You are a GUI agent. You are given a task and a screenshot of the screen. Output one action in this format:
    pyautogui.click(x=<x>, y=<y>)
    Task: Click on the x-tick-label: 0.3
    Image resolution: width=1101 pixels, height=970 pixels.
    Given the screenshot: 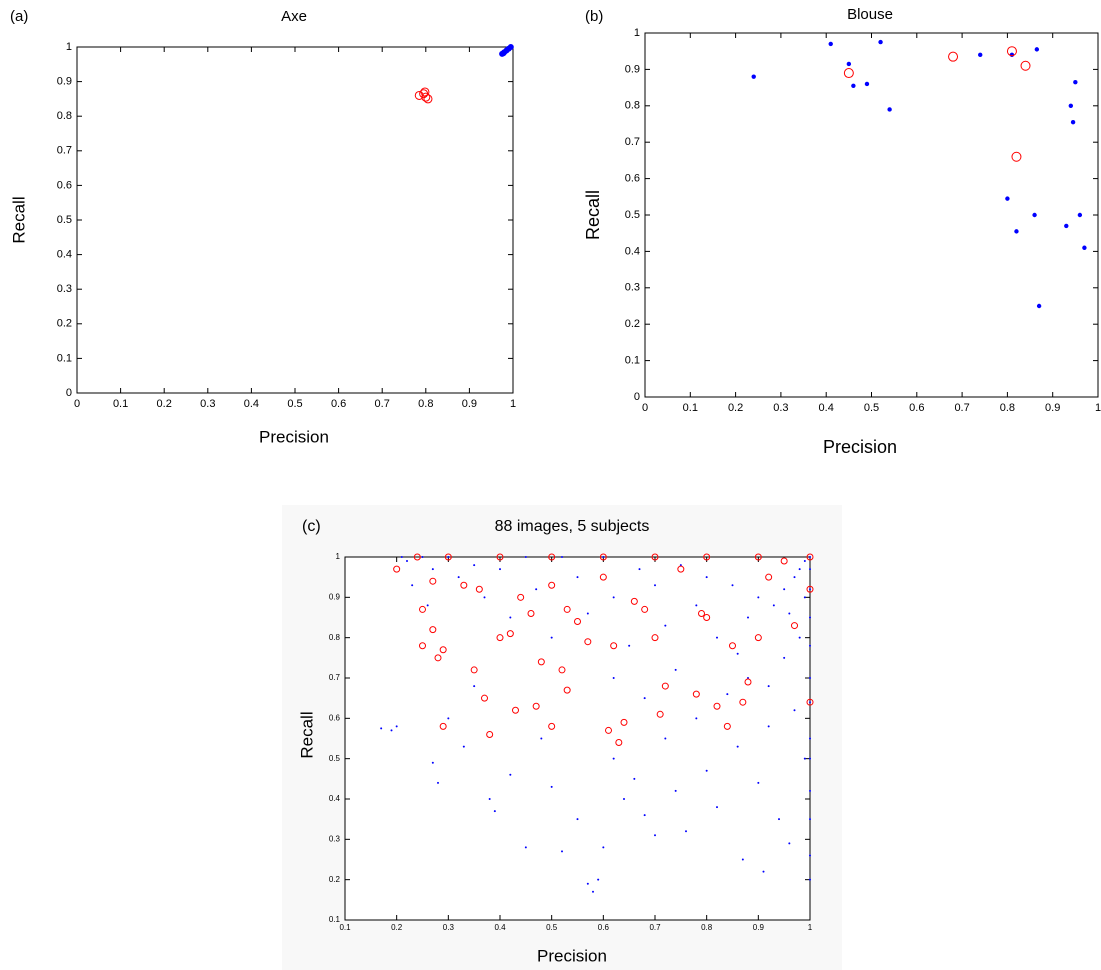 What is the action you would take?
    pyautogui.click(x=207, y=404)
    